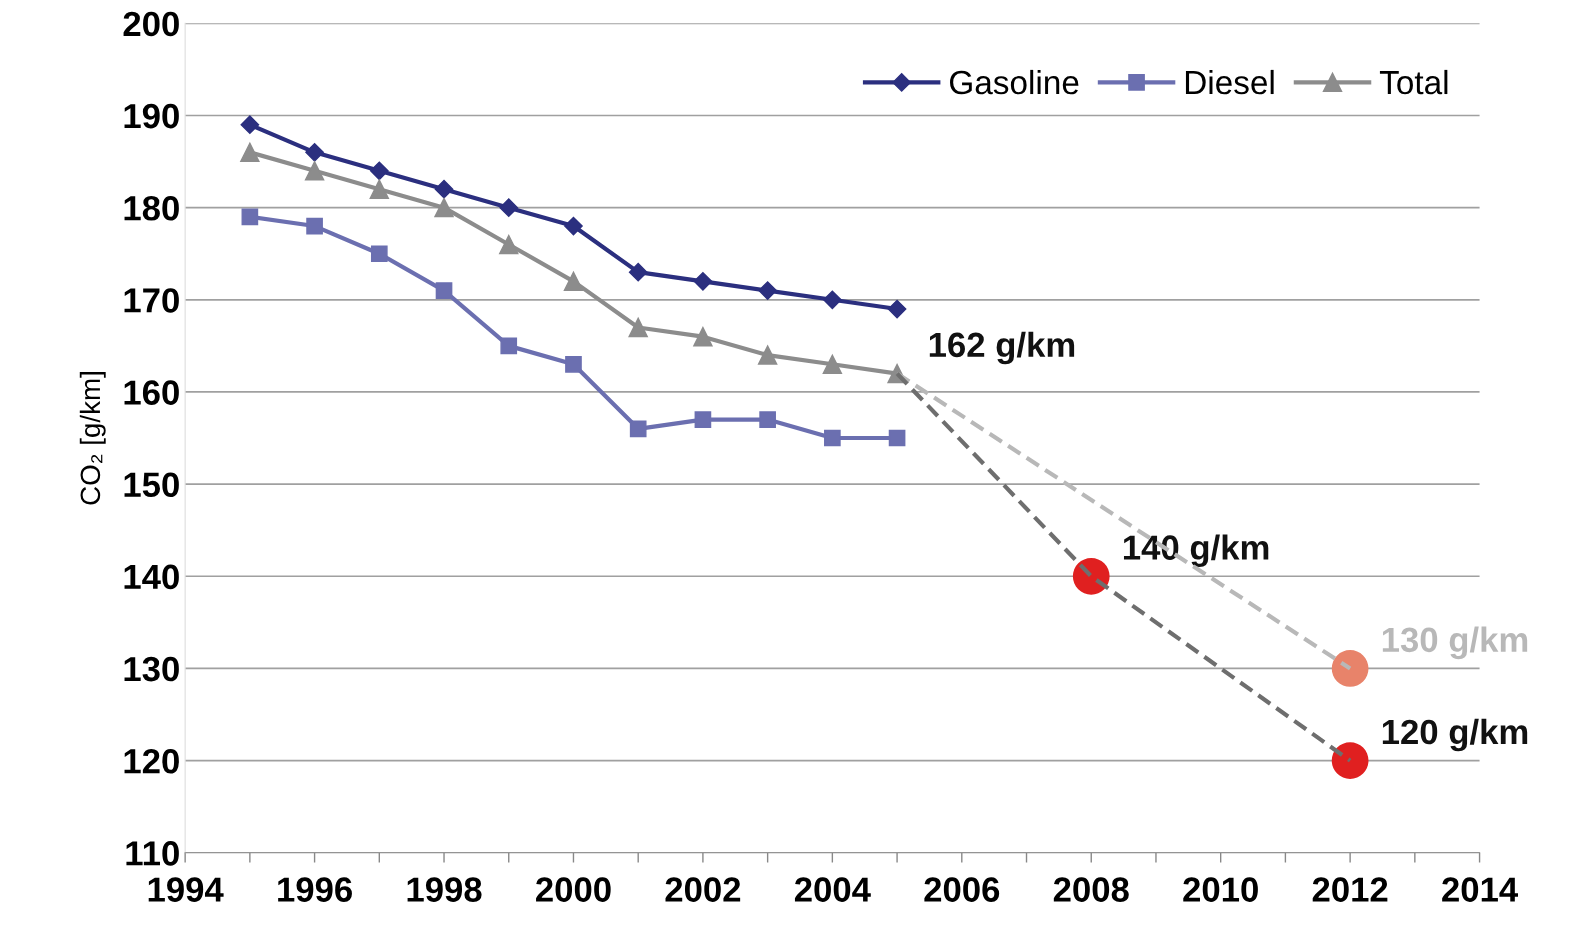 This screenshot has width=1569, height=932. I want to click on x-tick-label: 2006, so click(962, 889).